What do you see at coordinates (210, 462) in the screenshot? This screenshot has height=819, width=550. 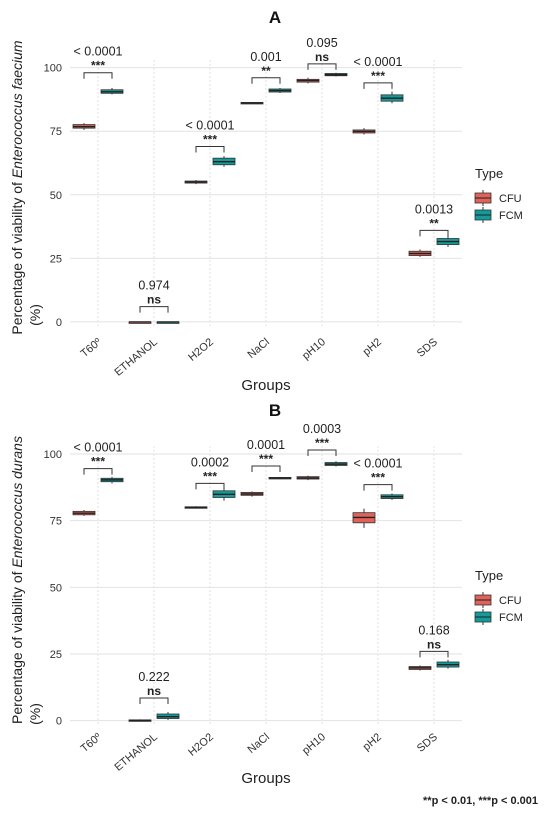 I see `p-value-label: 0.0002` at bounding box center [210, 462].